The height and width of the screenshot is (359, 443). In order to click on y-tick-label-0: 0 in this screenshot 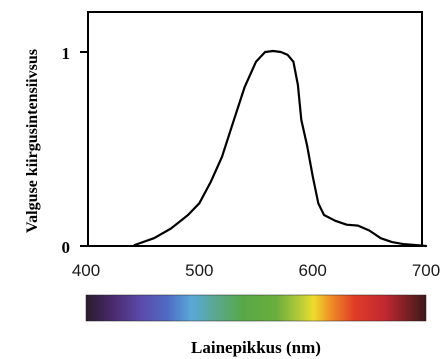, I will do `click(66, 247)`.